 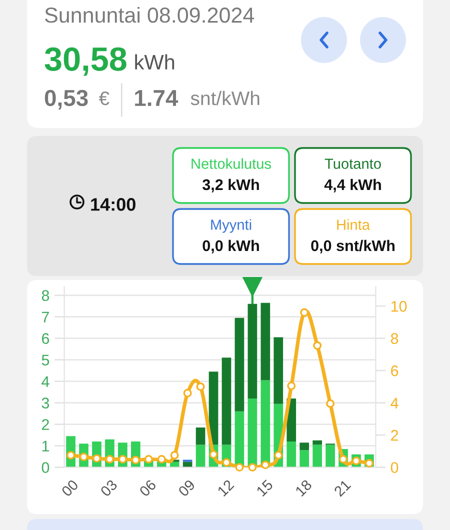 What do you see at coordinates (85, 61) in the screenshot?
I see `text: 30,58` at bounding box center [85, 61].